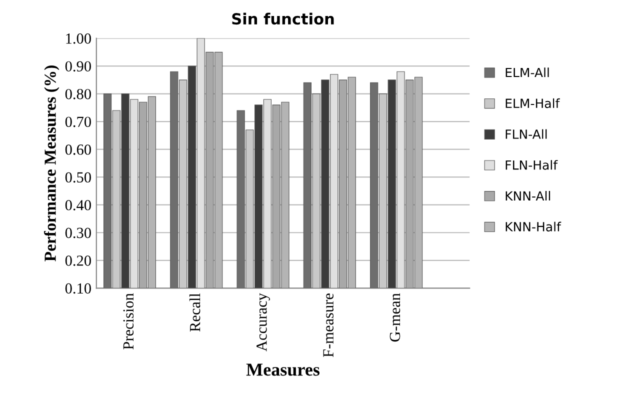  What do you see at coordinates (78, 66) in the screenshot?
I see `y-tick-label: 0.90` at bounding box center [78, 66].